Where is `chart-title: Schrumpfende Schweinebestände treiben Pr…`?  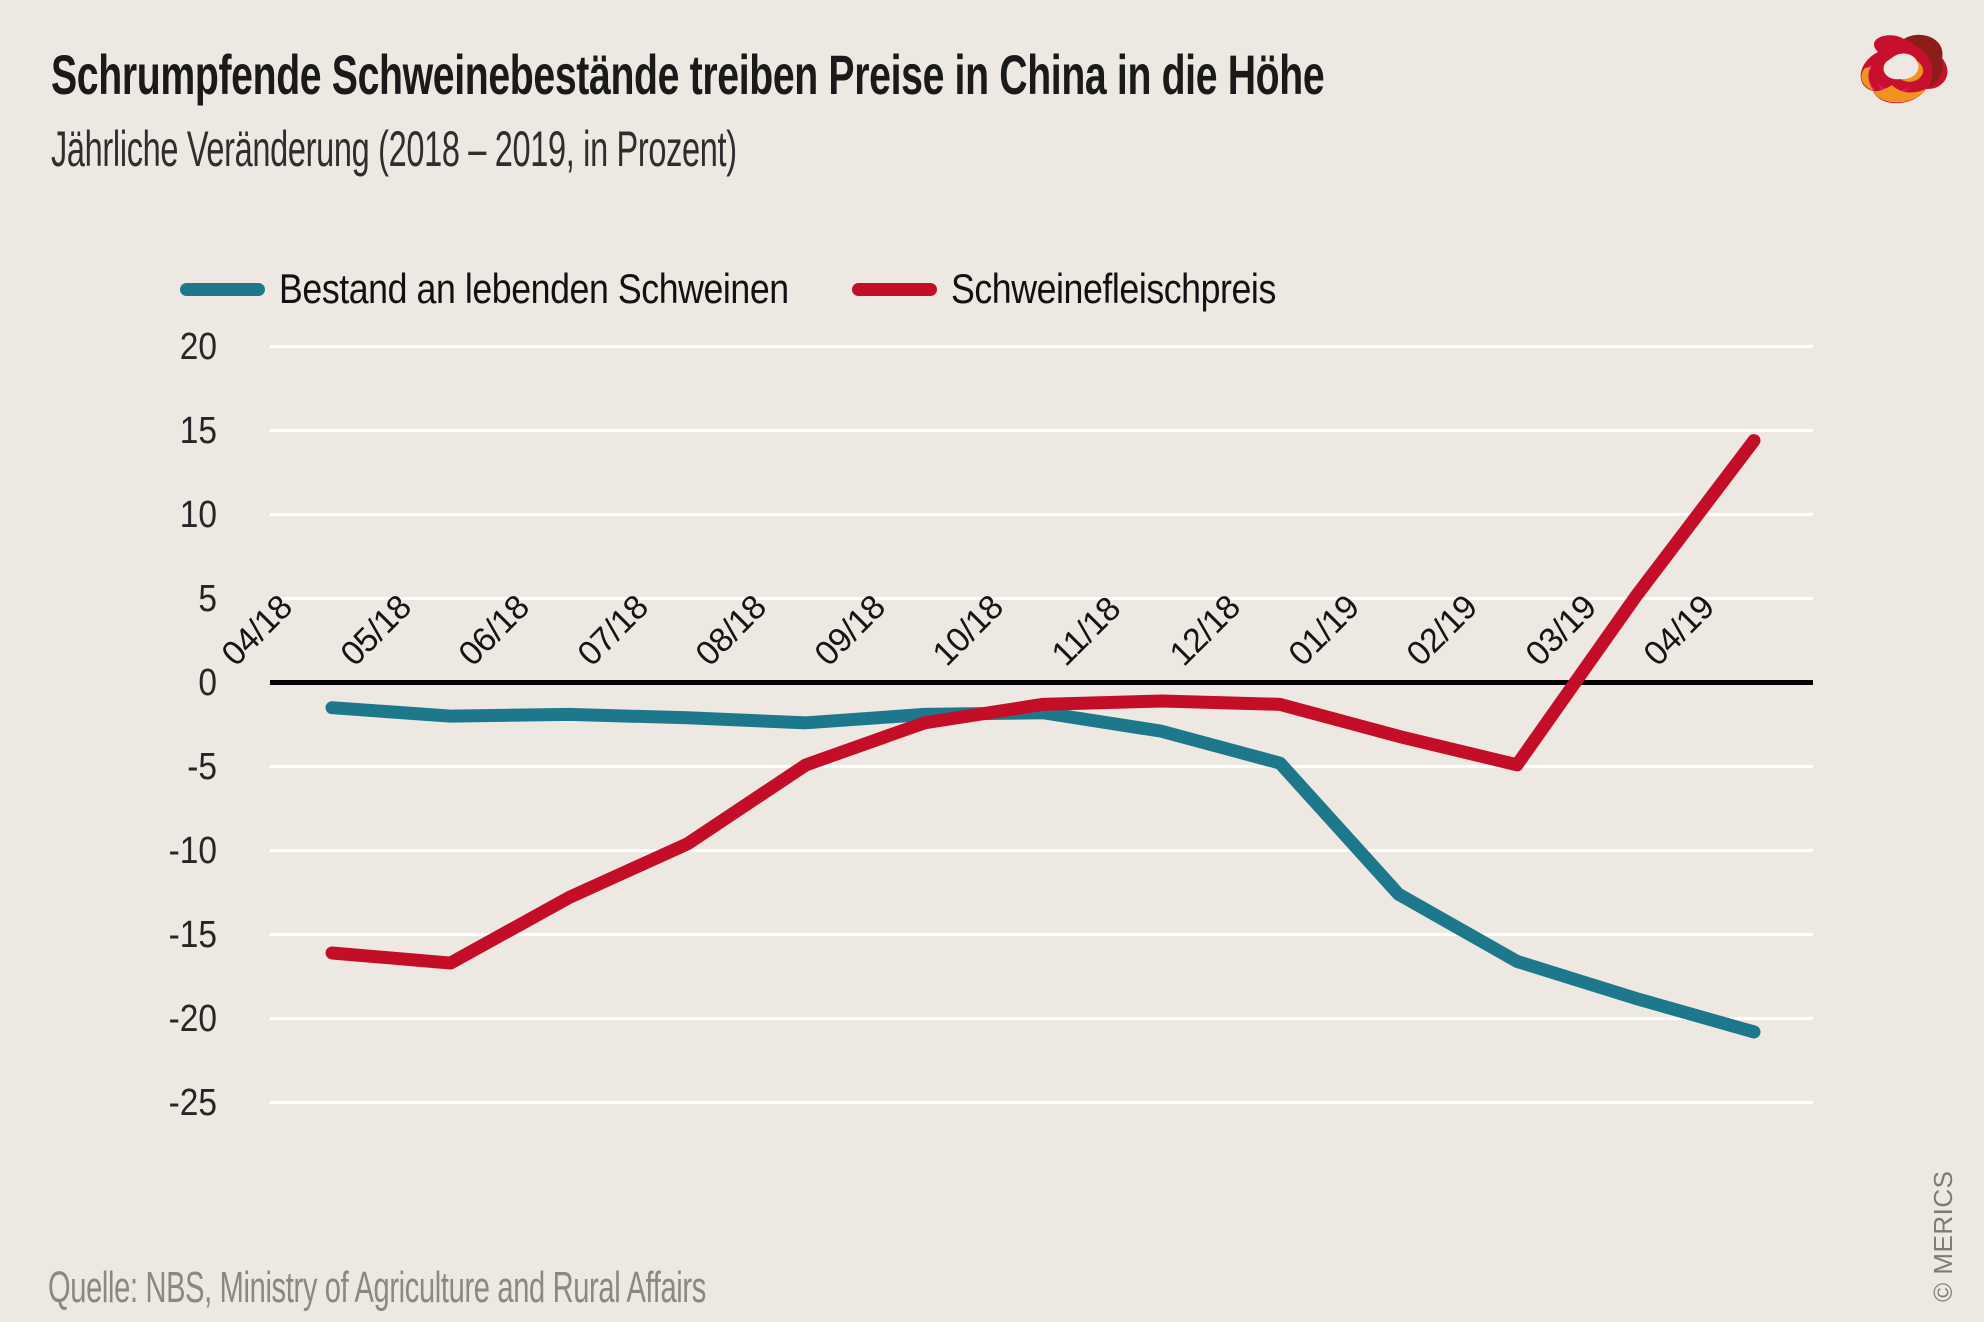 chart-title: Schrumpfende Schweinebestände treiben Pr… is located at coordinates (688, 74).